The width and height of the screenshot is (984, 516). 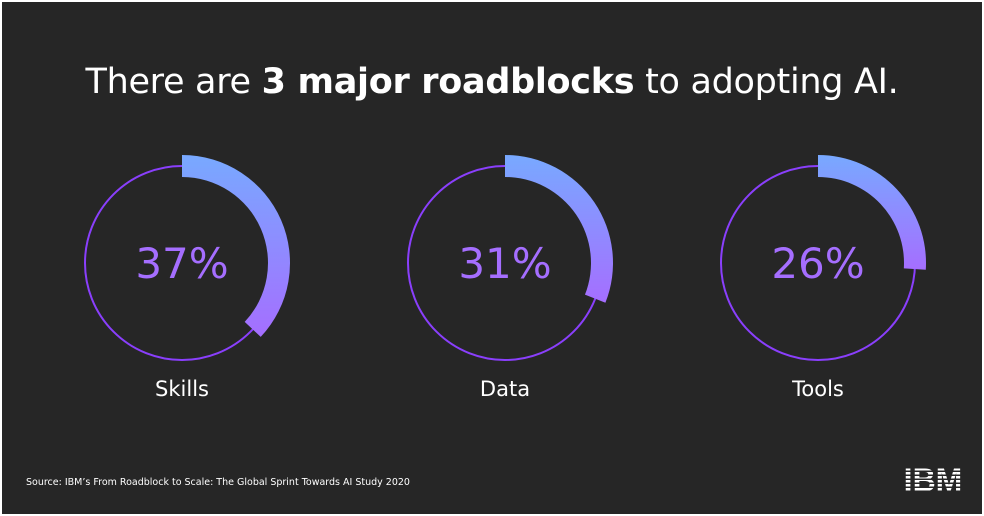 What do you see at coordinates (505, 389) in the screenshot?
I see `category-label: Data` at bounding box center [505, 389].